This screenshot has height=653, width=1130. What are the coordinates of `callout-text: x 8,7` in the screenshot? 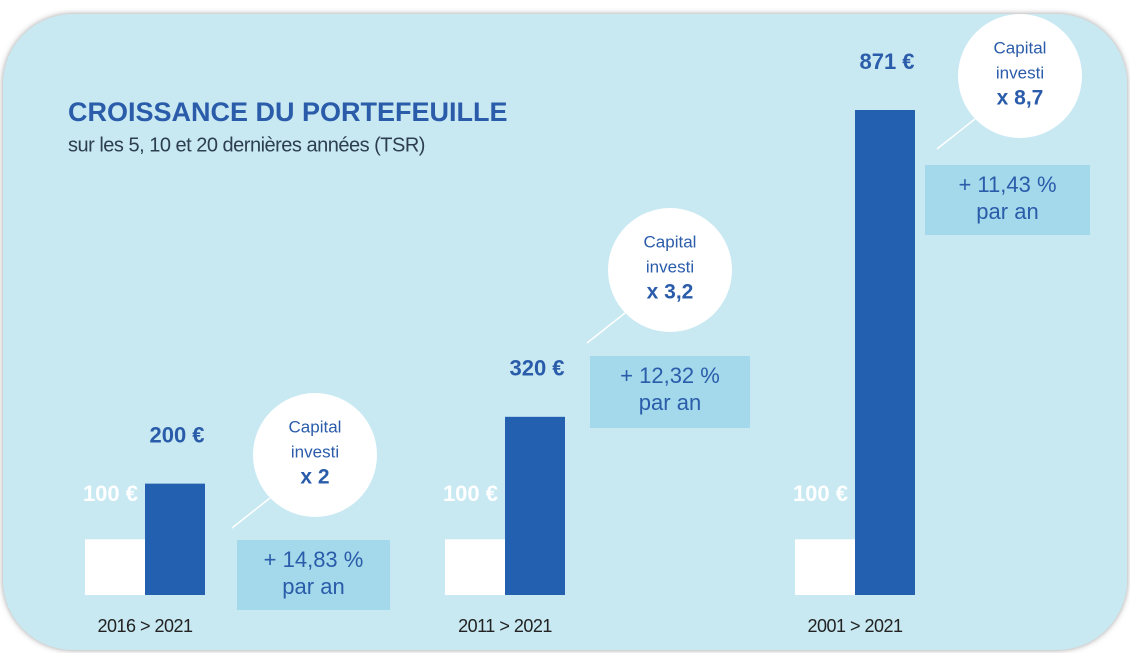 It's located at (1020, 98).